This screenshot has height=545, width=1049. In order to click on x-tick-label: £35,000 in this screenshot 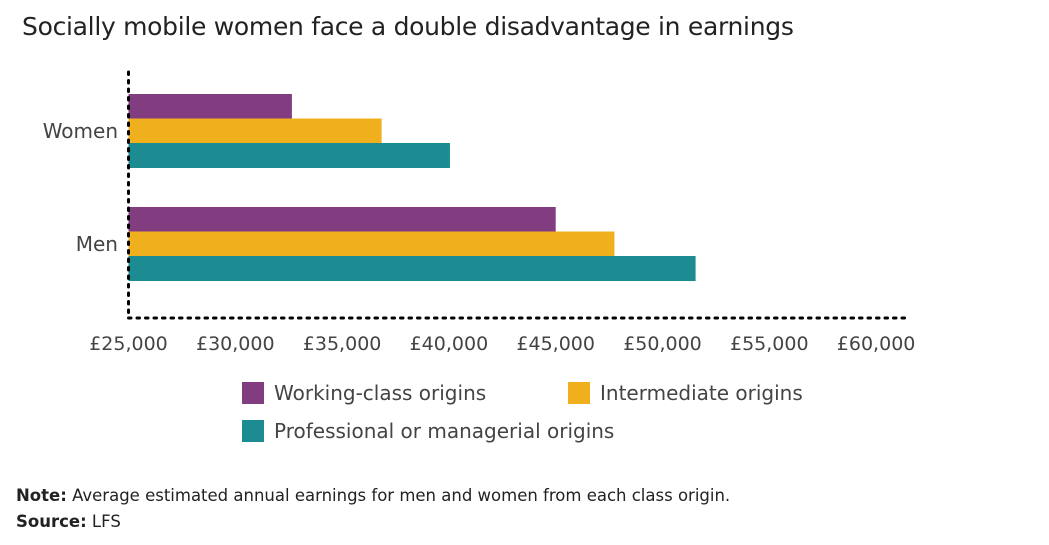, I will do `click(342, 344)`.